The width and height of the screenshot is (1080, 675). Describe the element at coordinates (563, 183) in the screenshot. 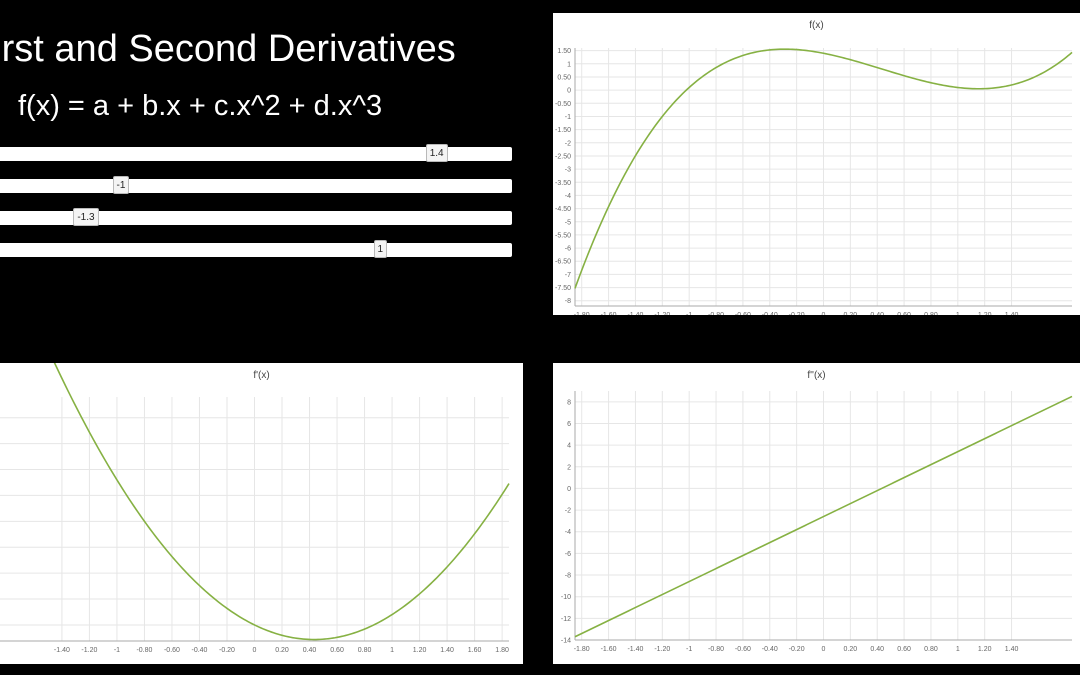

I see `y-tick-label: -3.50` at that location.